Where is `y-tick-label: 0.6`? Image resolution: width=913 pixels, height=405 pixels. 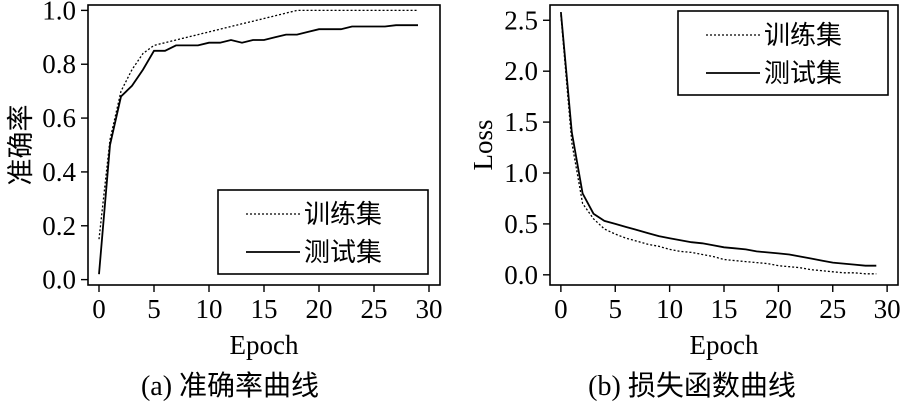 y-tick-label: 0.6 is located at coordinates (59, 118).